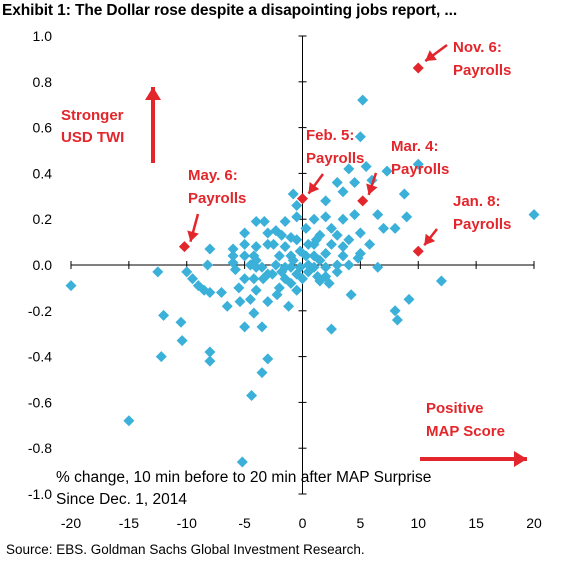 The image size is (569, 568). Describe the element at coordinates (187, 523) in the screenshot. I see `x-tick-label: -10` at that location.